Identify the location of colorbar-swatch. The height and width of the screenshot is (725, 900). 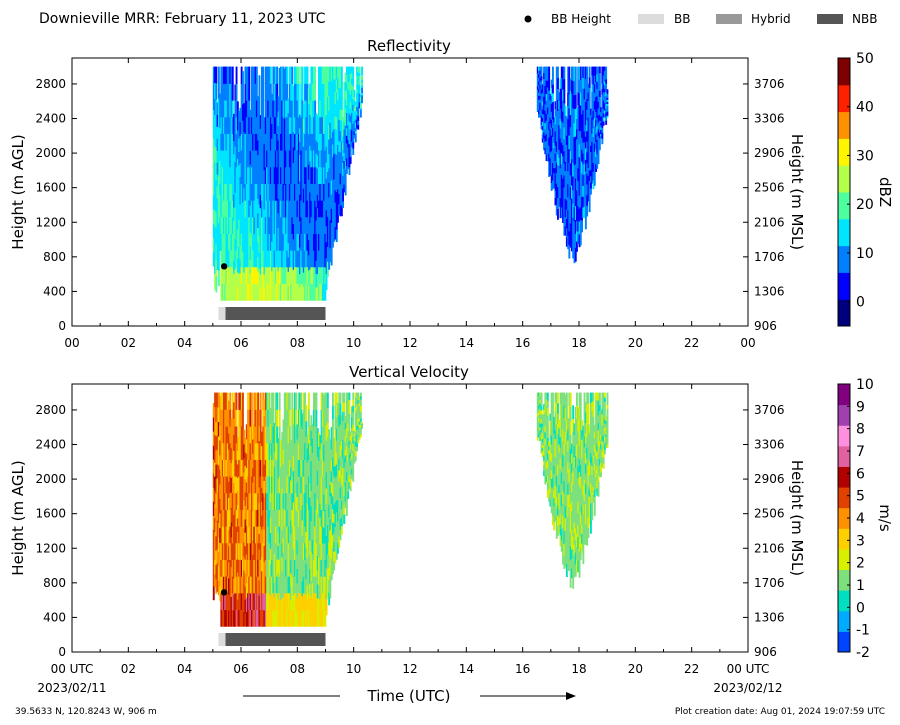
(844, 313).